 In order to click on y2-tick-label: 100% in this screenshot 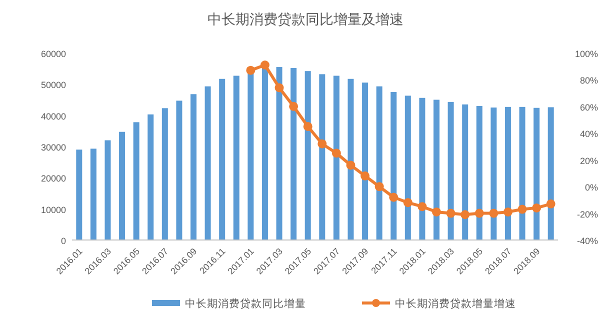, I will do `click(586, 54)`.